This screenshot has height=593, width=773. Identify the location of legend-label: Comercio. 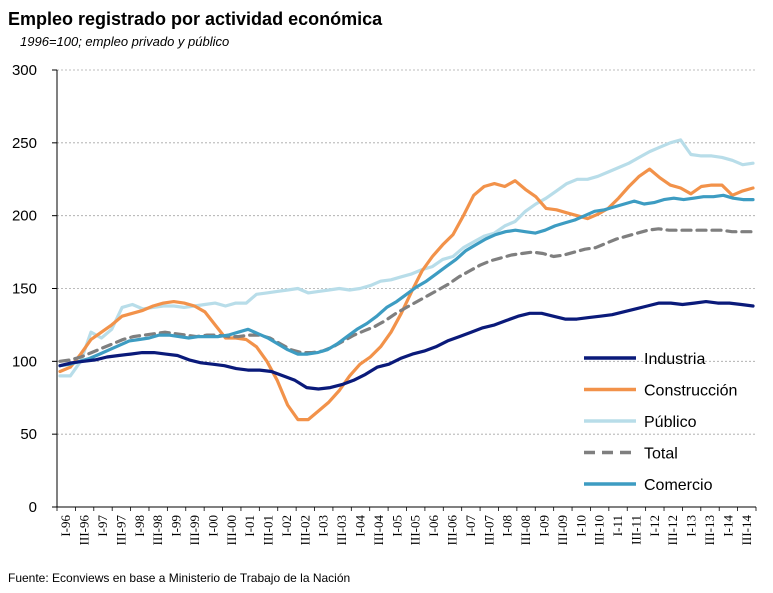
(678, 485).